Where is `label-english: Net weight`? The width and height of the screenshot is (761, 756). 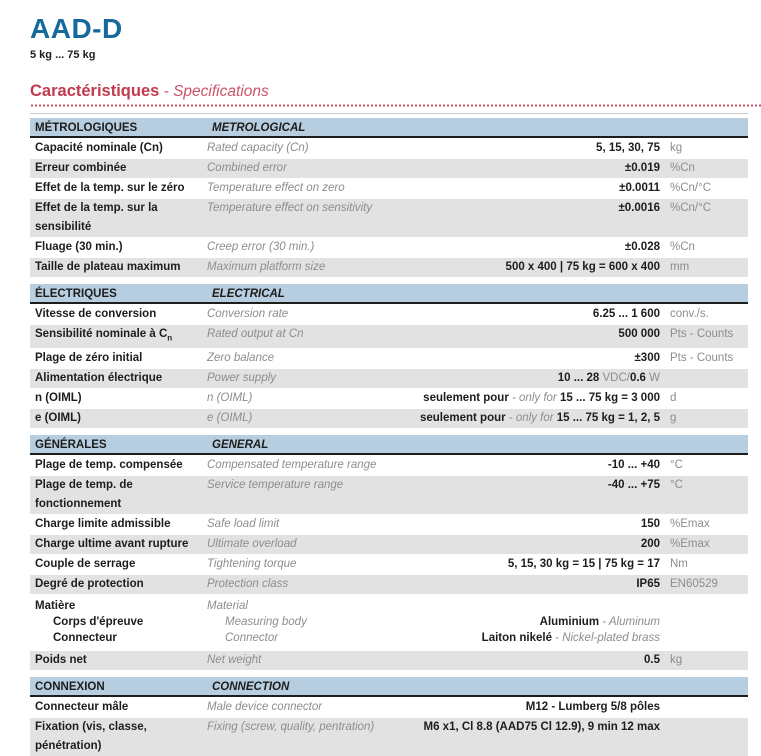
label-english: Net weight is located at coordinates (234, 659).